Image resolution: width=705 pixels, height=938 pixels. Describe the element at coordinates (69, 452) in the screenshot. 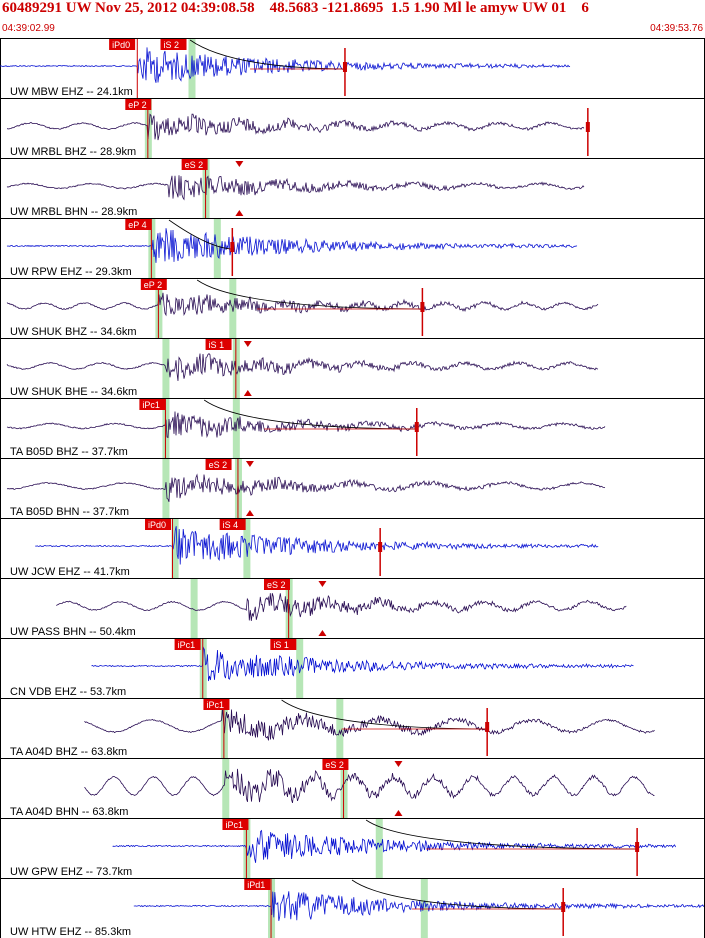

I see `station-label: TA B05D BHZ -- 37.7km` at that location.